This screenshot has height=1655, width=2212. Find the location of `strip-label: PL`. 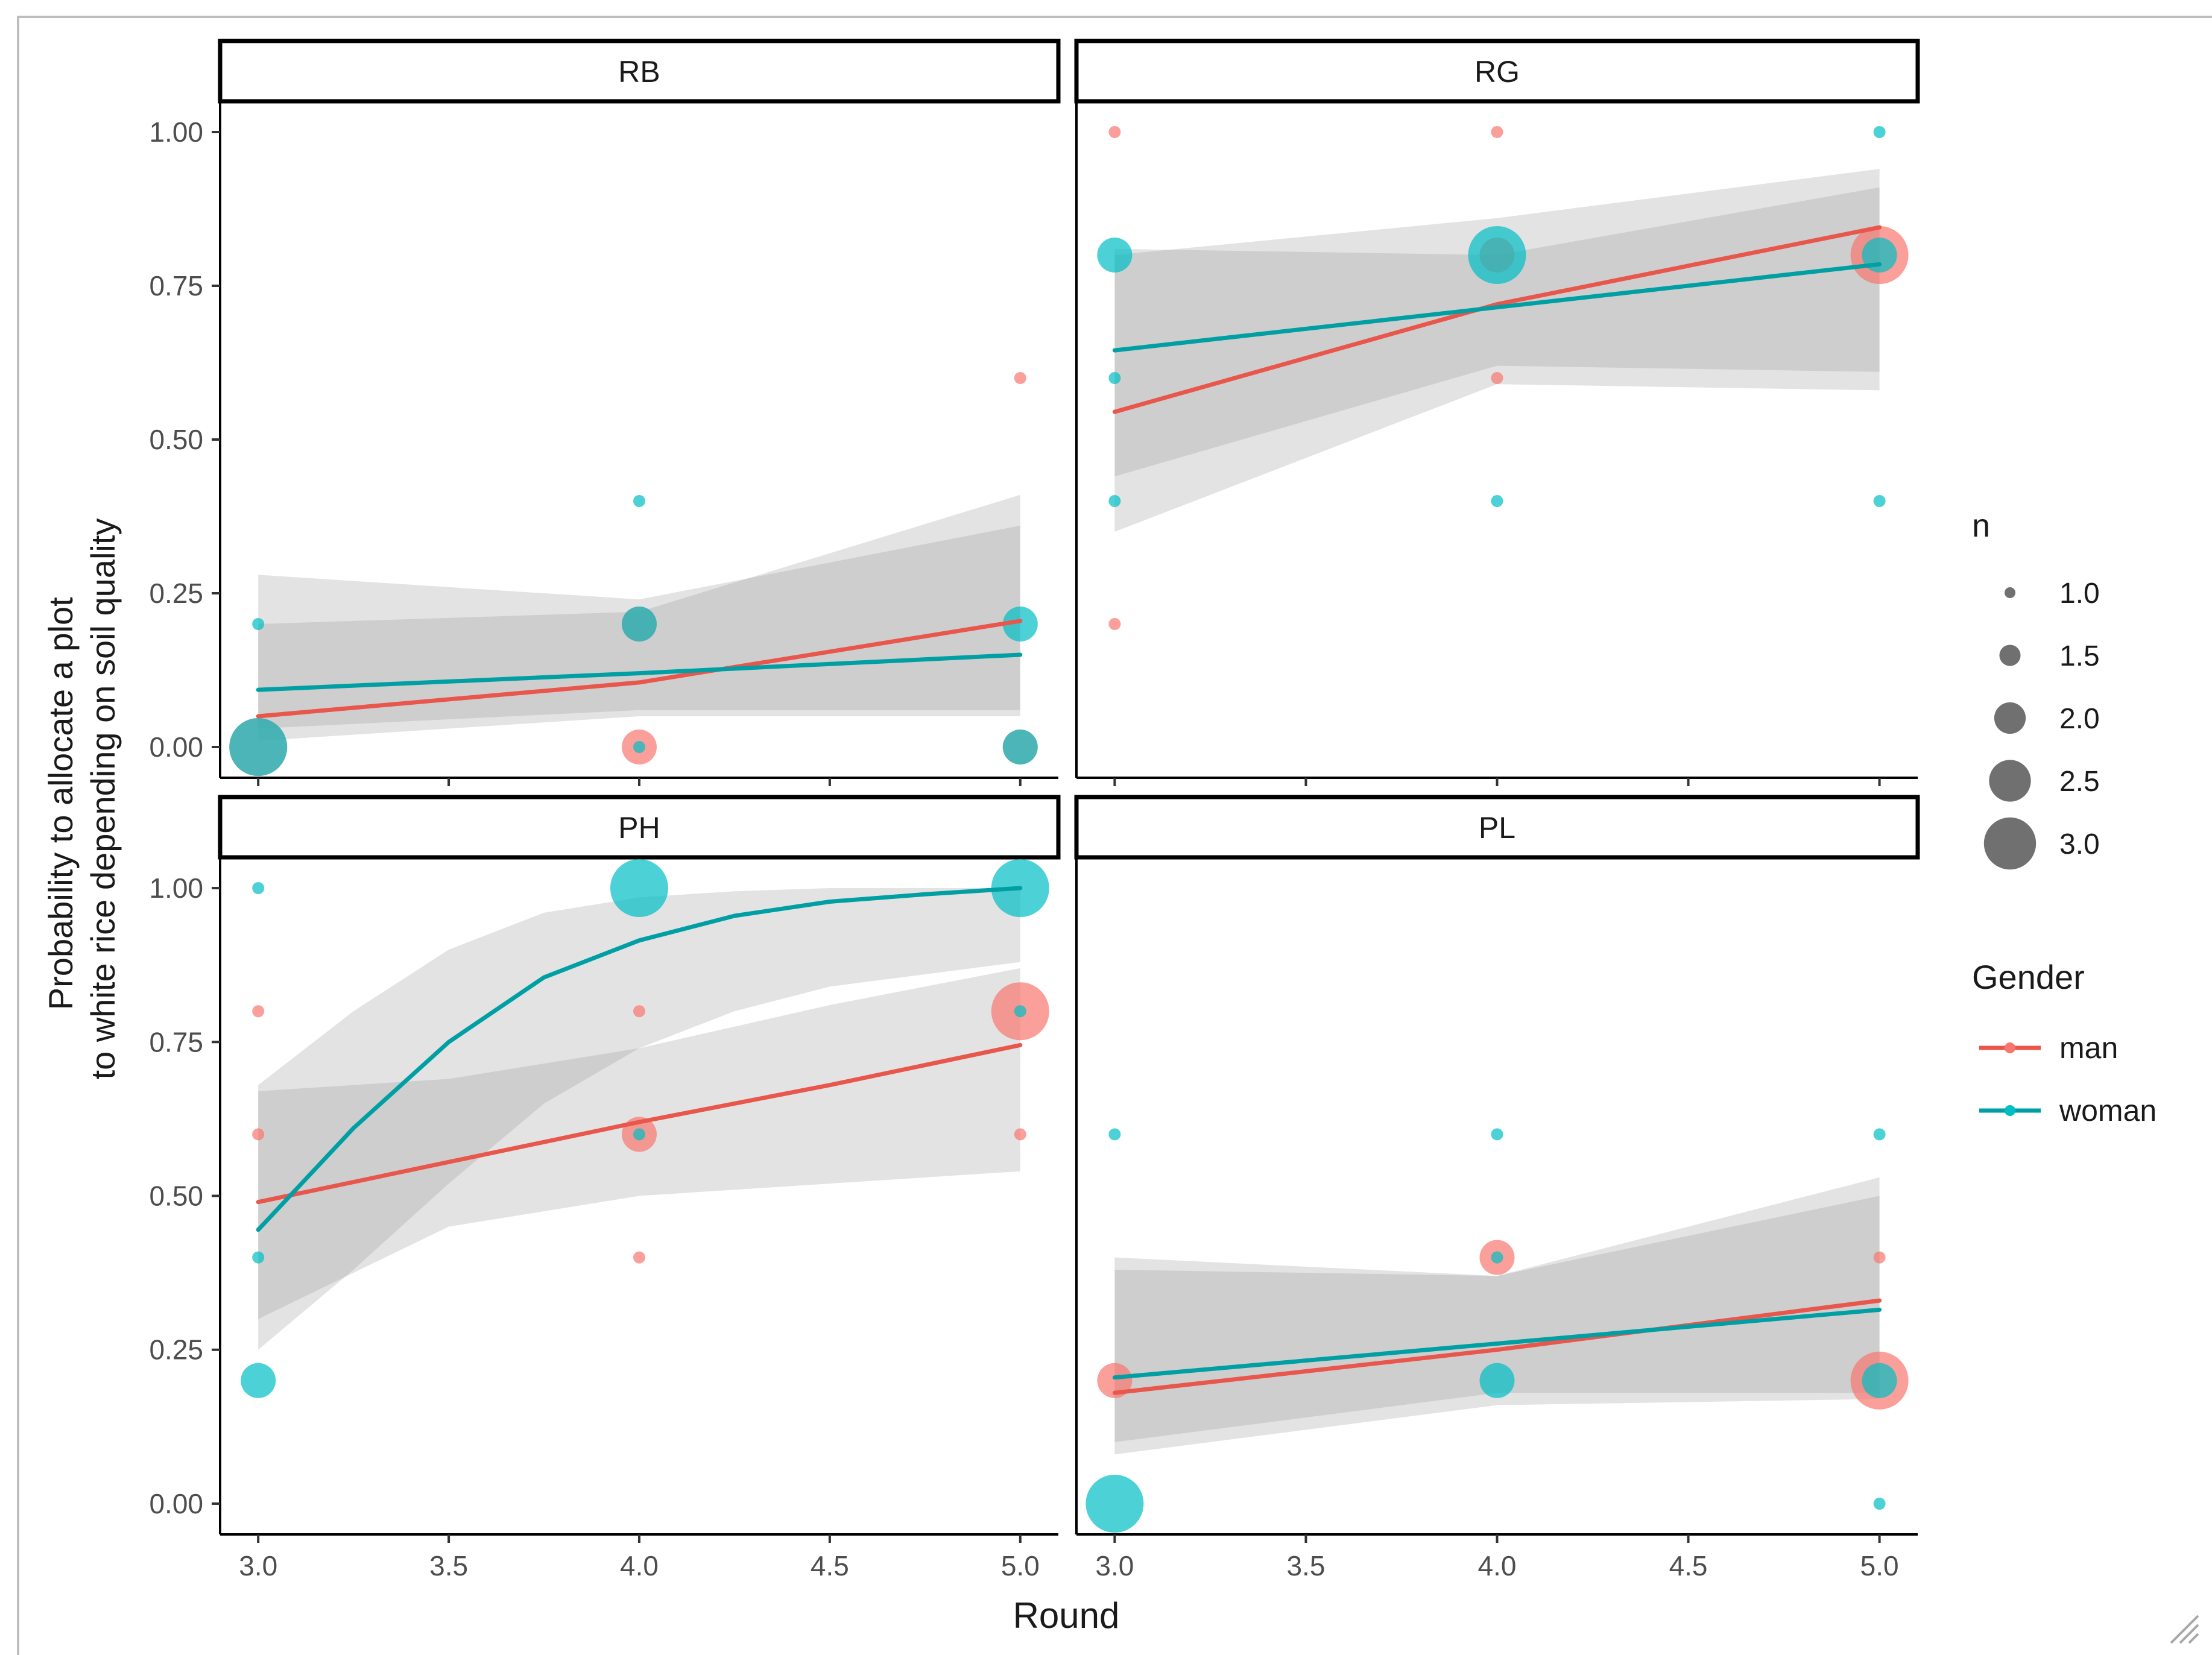

strip-label: PL is located at coordinates (1497, 828).